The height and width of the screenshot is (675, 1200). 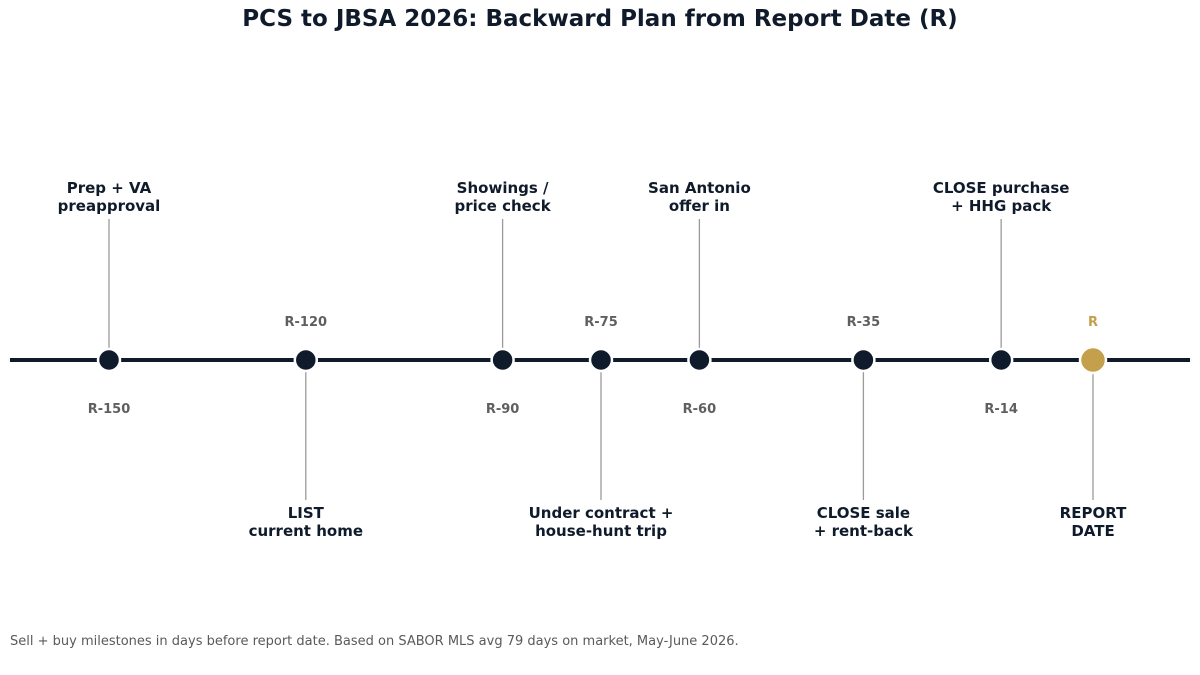 What do you see at coordinates (700, 409) in the screenshot?
I see `day-label: R-60` at bounding box center [700, 409].